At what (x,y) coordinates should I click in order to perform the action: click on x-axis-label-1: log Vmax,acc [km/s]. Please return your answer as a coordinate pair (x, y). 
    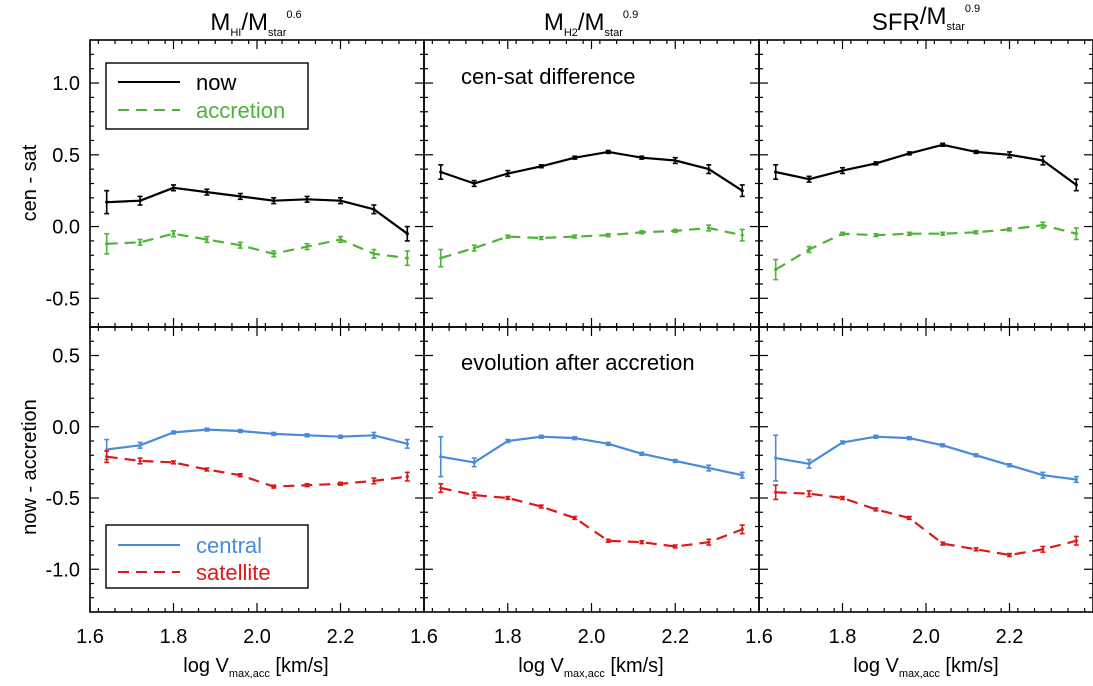
    Looking at the image, I should click on (255, 667).